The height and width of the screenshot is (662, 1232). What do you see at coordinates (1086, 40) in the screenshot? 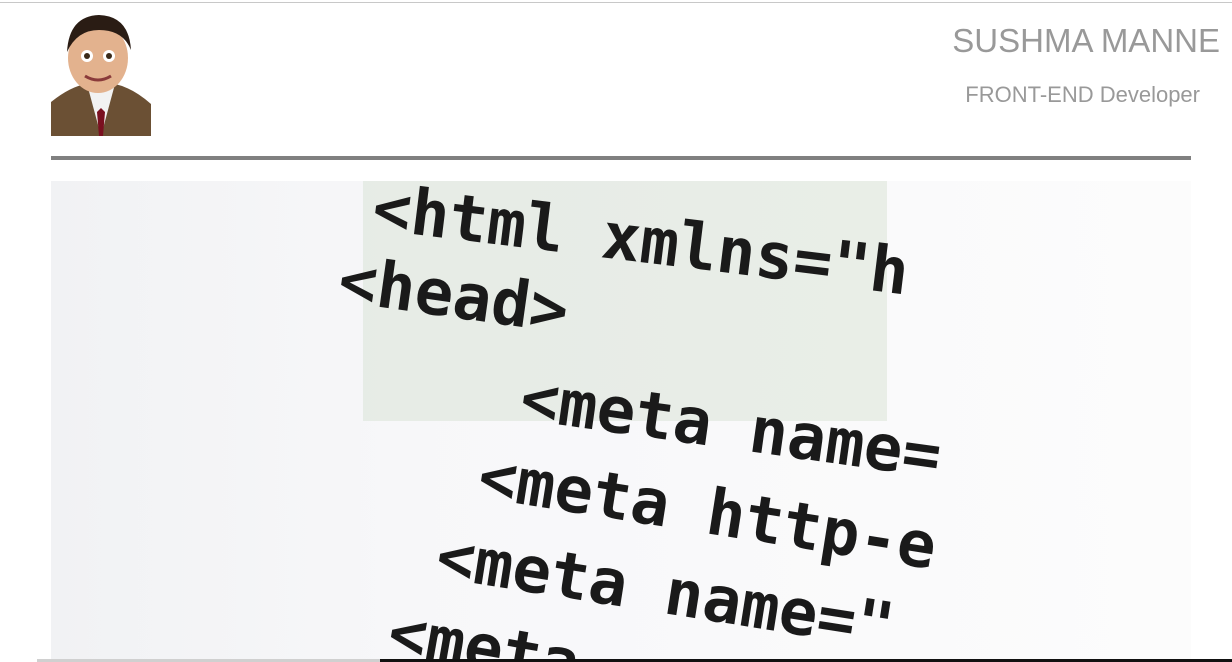
I see `name: SUSHMA MANNE` at bounding box center [1086, 40].